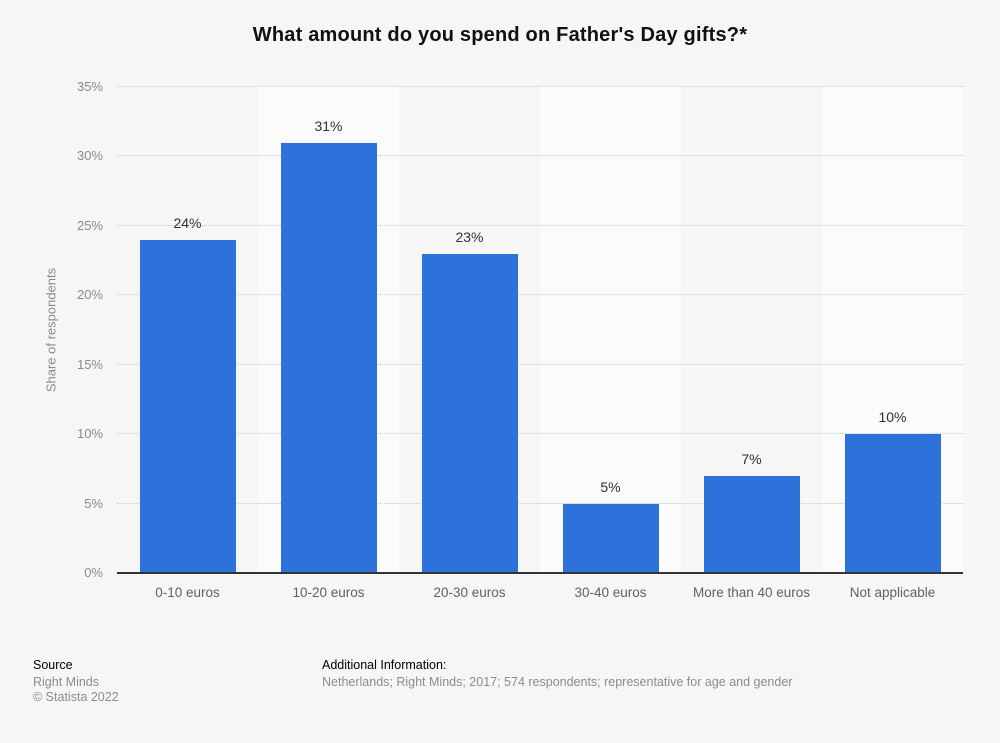 The image size is (1000, 743). What do you see at coordinates (76, 697) in the screenshot?
I see `copyright-notice: © Statista 2022` at bounding box center [76, 697].